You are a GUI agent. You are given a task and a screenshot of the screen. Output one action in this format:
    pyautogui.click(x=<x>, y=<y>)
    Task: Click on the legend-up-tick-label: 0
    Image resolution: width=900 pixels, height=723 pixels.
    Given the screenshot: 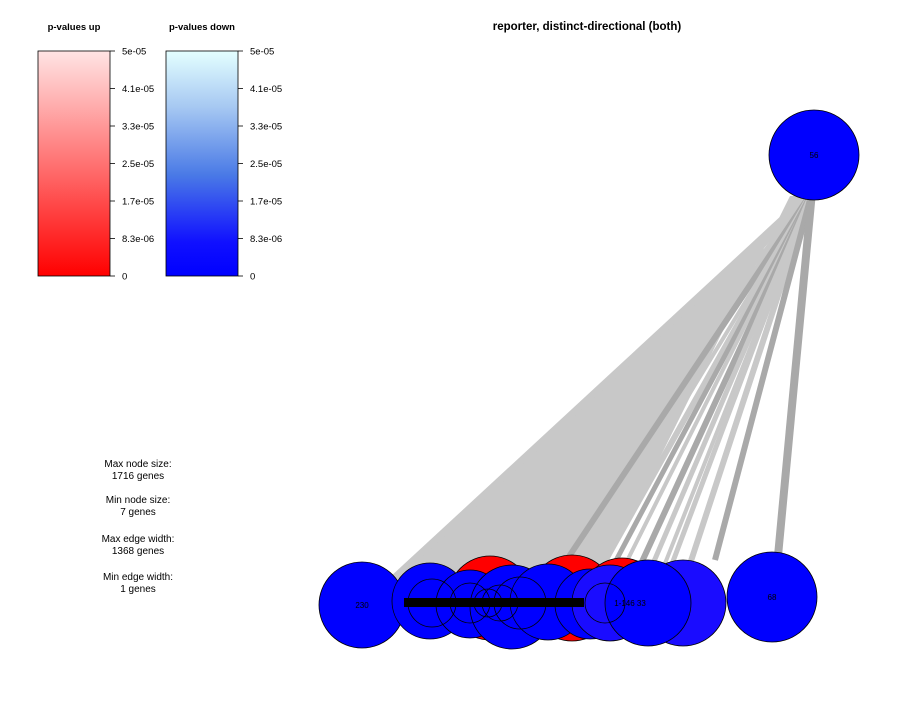 What is the action you would take?
    pyautogui.click(x=124, y=277)
    